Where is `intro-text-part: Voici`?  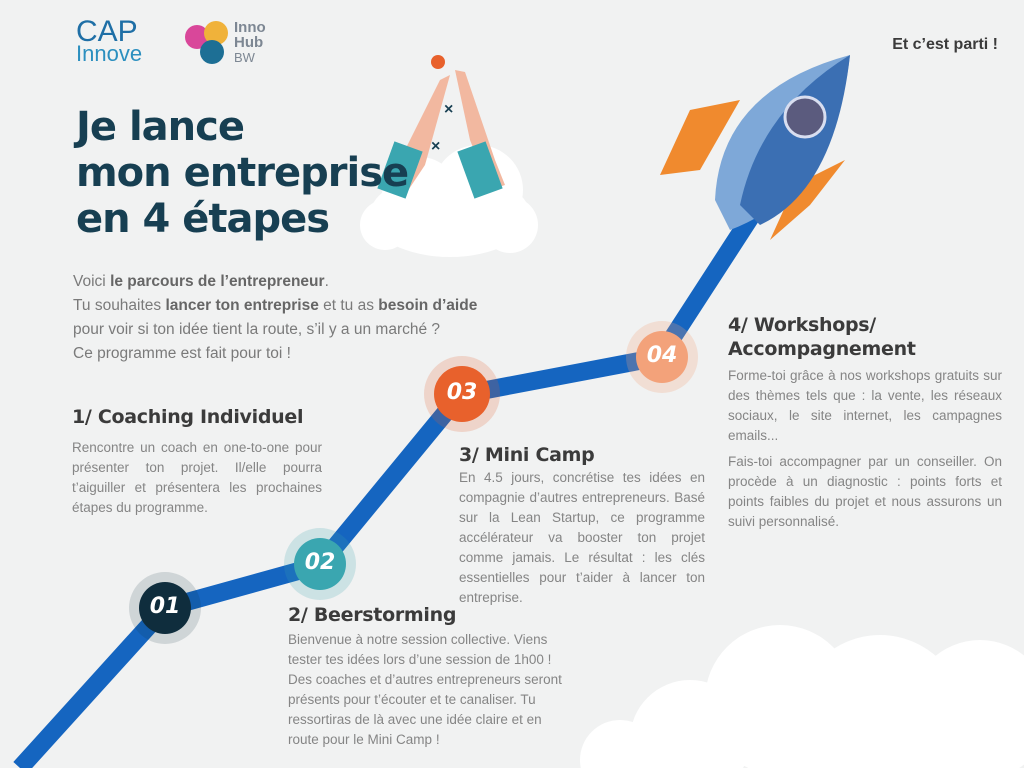
intro-text-part: Voici is located at coordinates (92, 281).